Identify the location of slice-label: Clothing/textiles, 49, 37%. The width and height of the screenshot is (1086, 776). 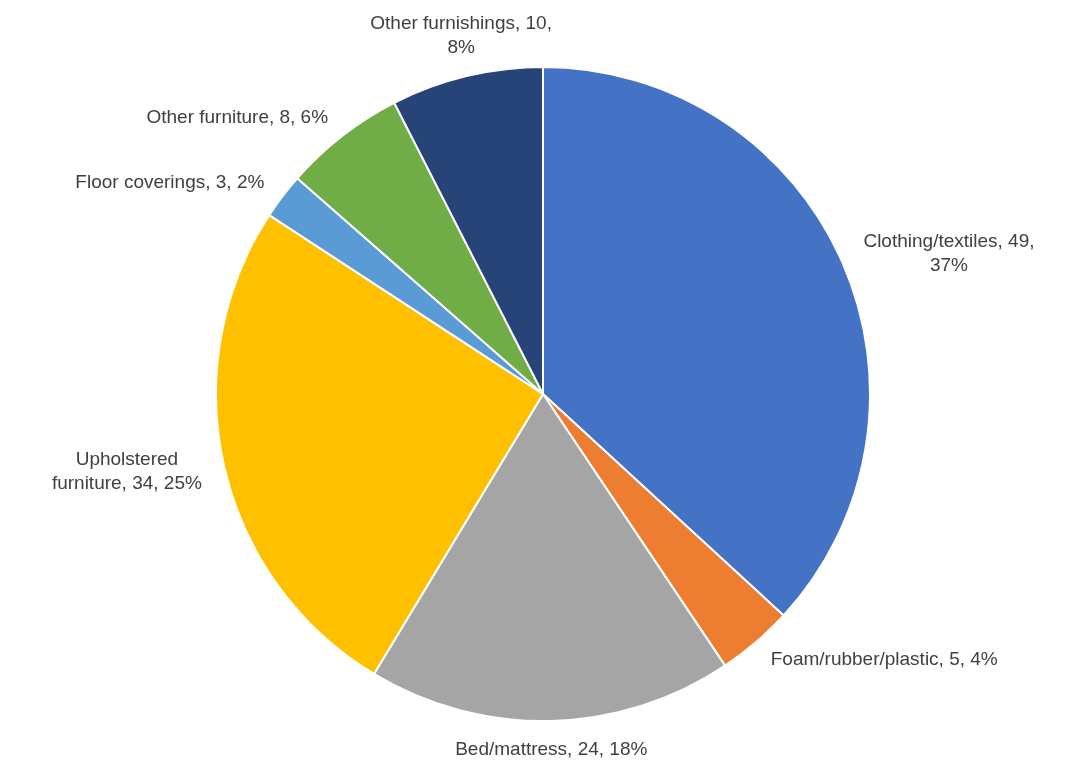
(949, 252).